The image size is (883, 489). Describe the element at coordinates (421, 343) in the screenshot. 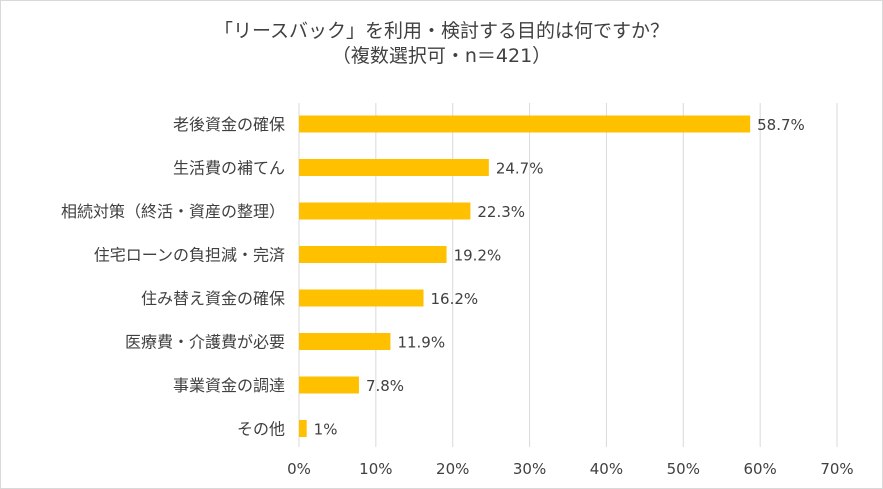

I see `value-label-5: 11.9%` at that location.